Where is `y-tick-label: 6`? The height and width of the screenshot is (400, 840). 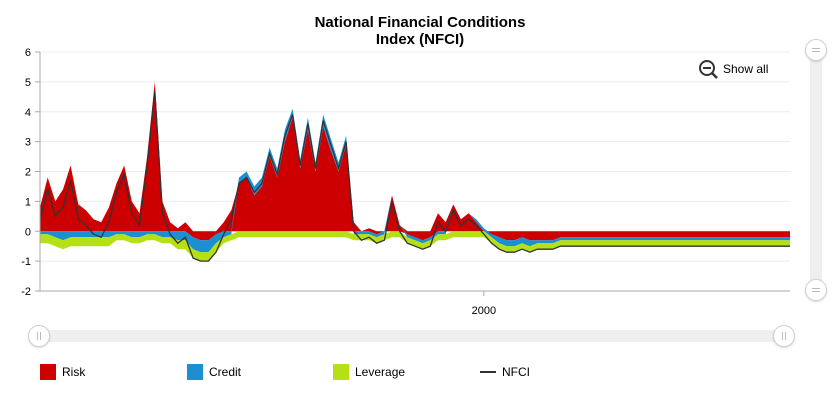
y-tick-label: 6 is located at coordinates (28, 53).